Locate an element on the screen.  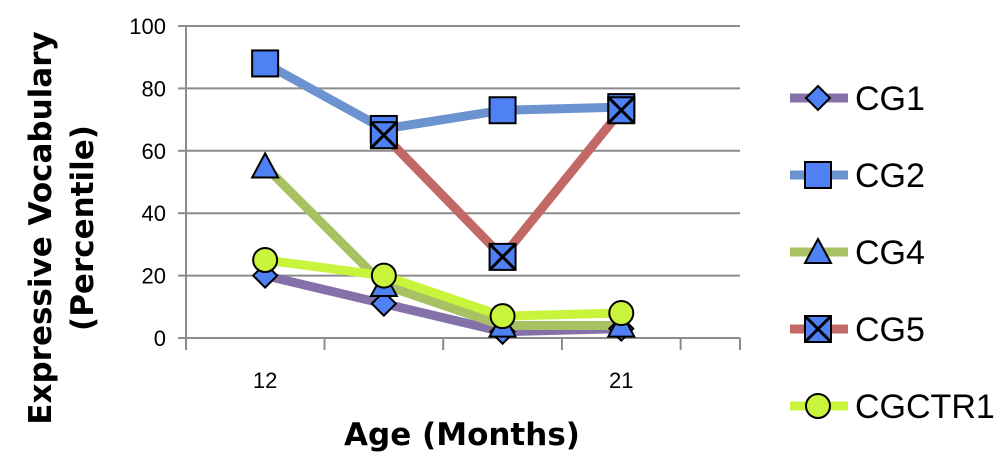
series-line-cg4 is located at coordinates (443, 246).